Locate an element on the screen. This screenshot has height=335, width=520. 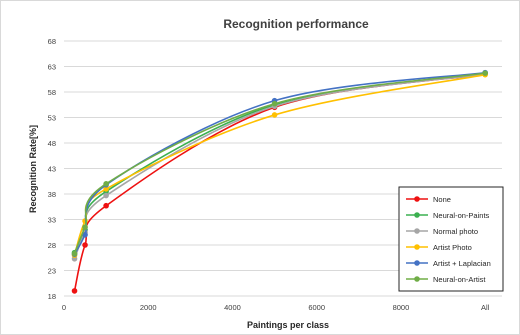
x-tick-label: 8000 is located at coordinates (401, 307).